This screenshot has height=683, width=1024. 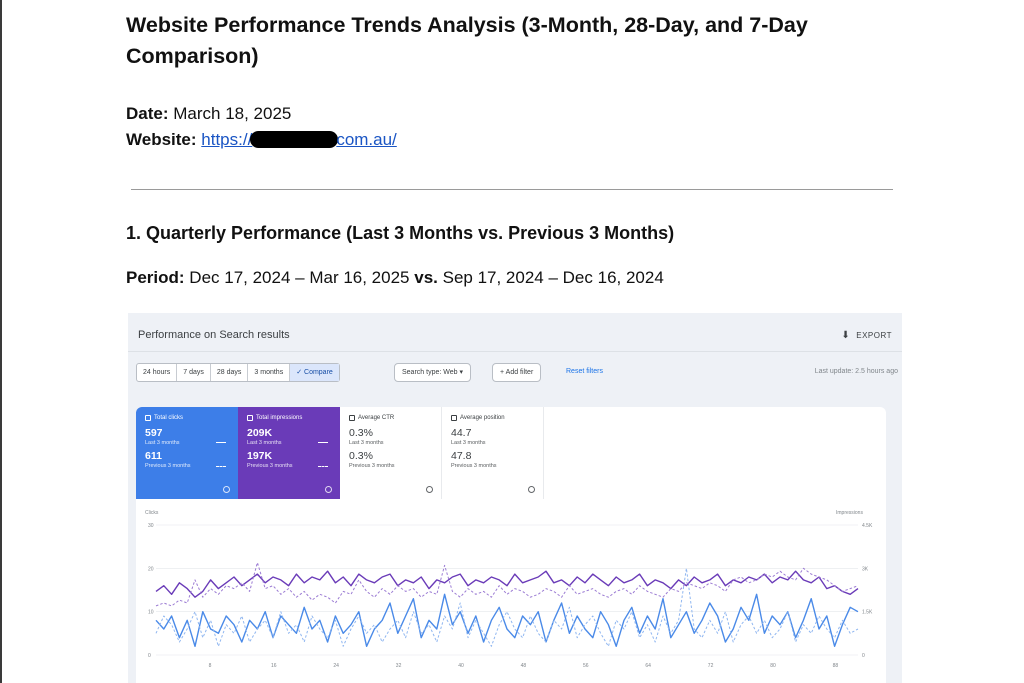 What do you see at coordinates (507, 620) in the screenshot?
I see `series-line-clicks-last-3-months` at bounding box center [507, 620].